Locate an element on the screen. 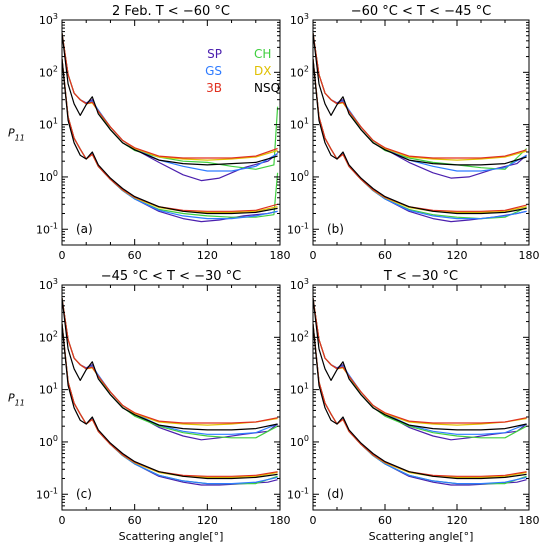 The width and height of the screenshot is (542, 550). panel-tag: (d) is located at coordinates (335, 494).